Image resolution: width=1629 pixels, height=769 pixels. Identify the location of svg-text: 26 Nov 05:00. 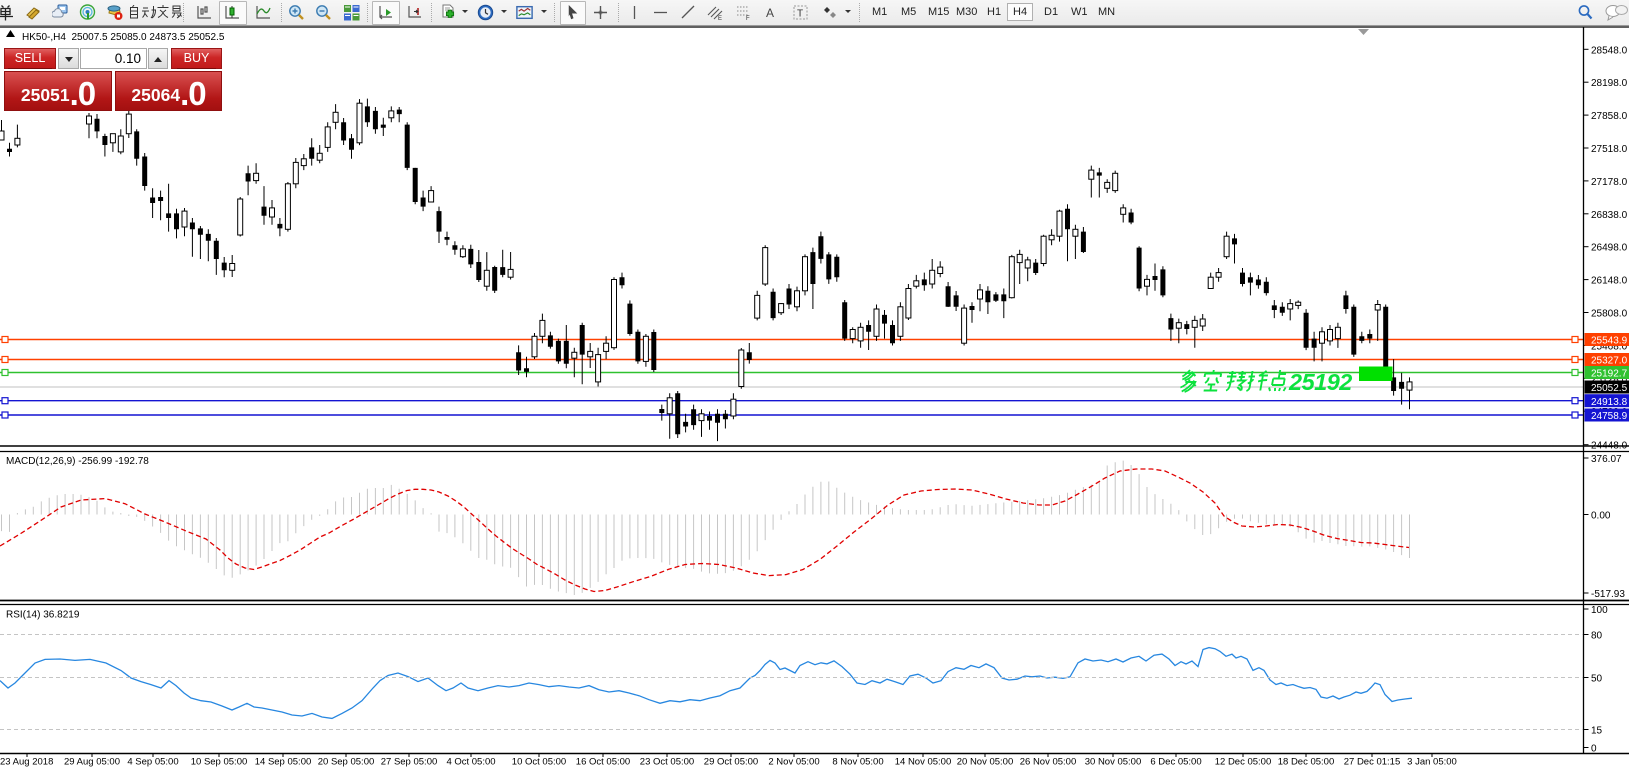
(1048, 762).